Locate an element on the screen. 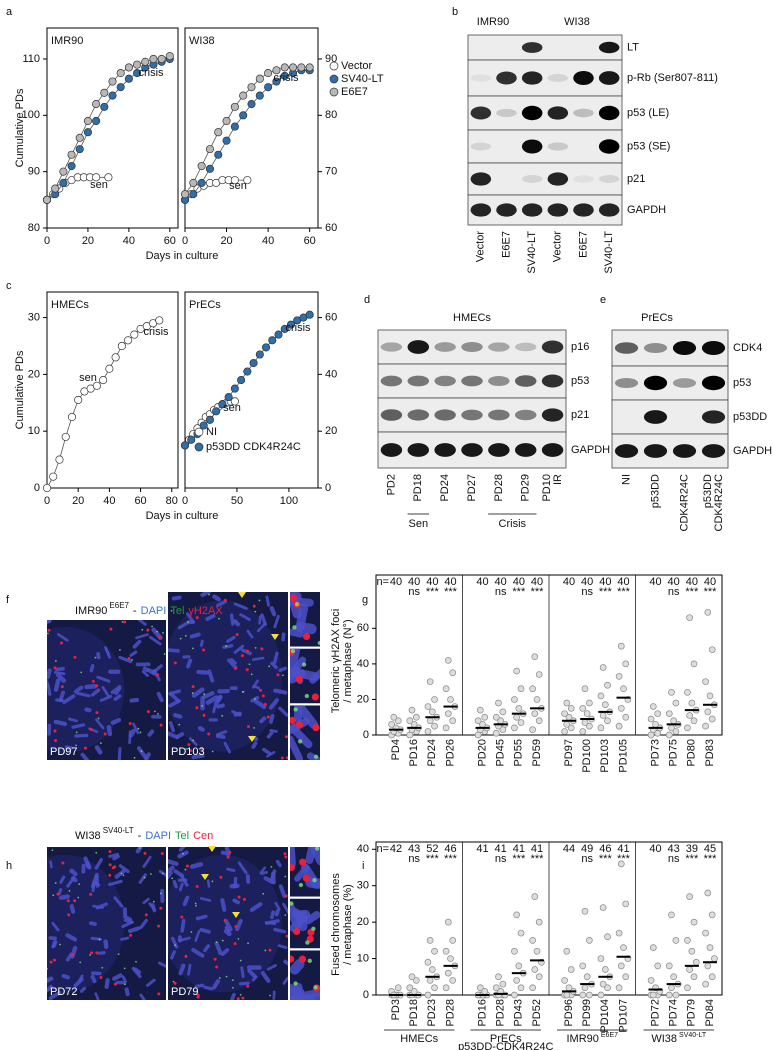 Image resolution: width=773 pixels, height=1050 pixels. n-count: 41 is located at coordinates (623, 849).